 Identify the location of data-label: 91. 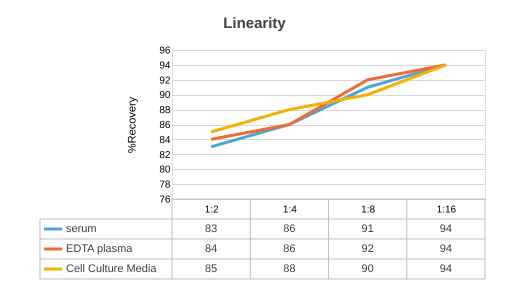
(368, 229).